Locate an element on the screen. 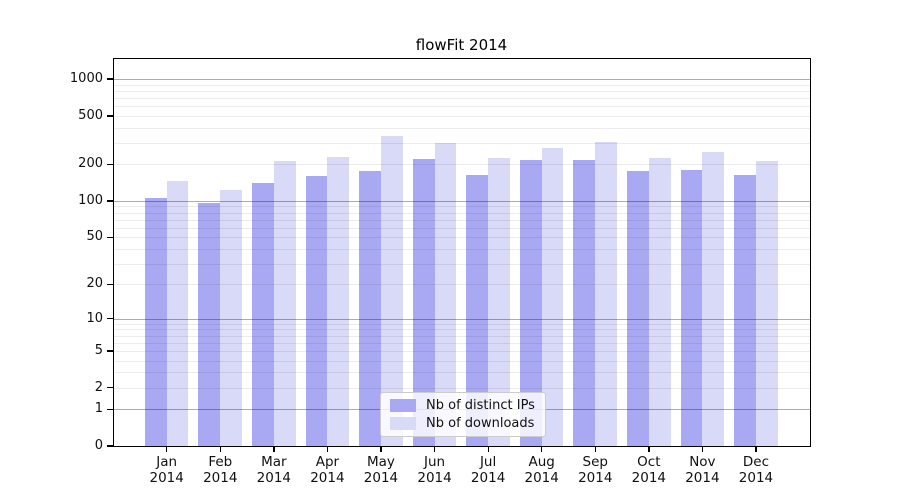  x-axis-tick-label: Mar 2014 is located at coordinates (273, 470).